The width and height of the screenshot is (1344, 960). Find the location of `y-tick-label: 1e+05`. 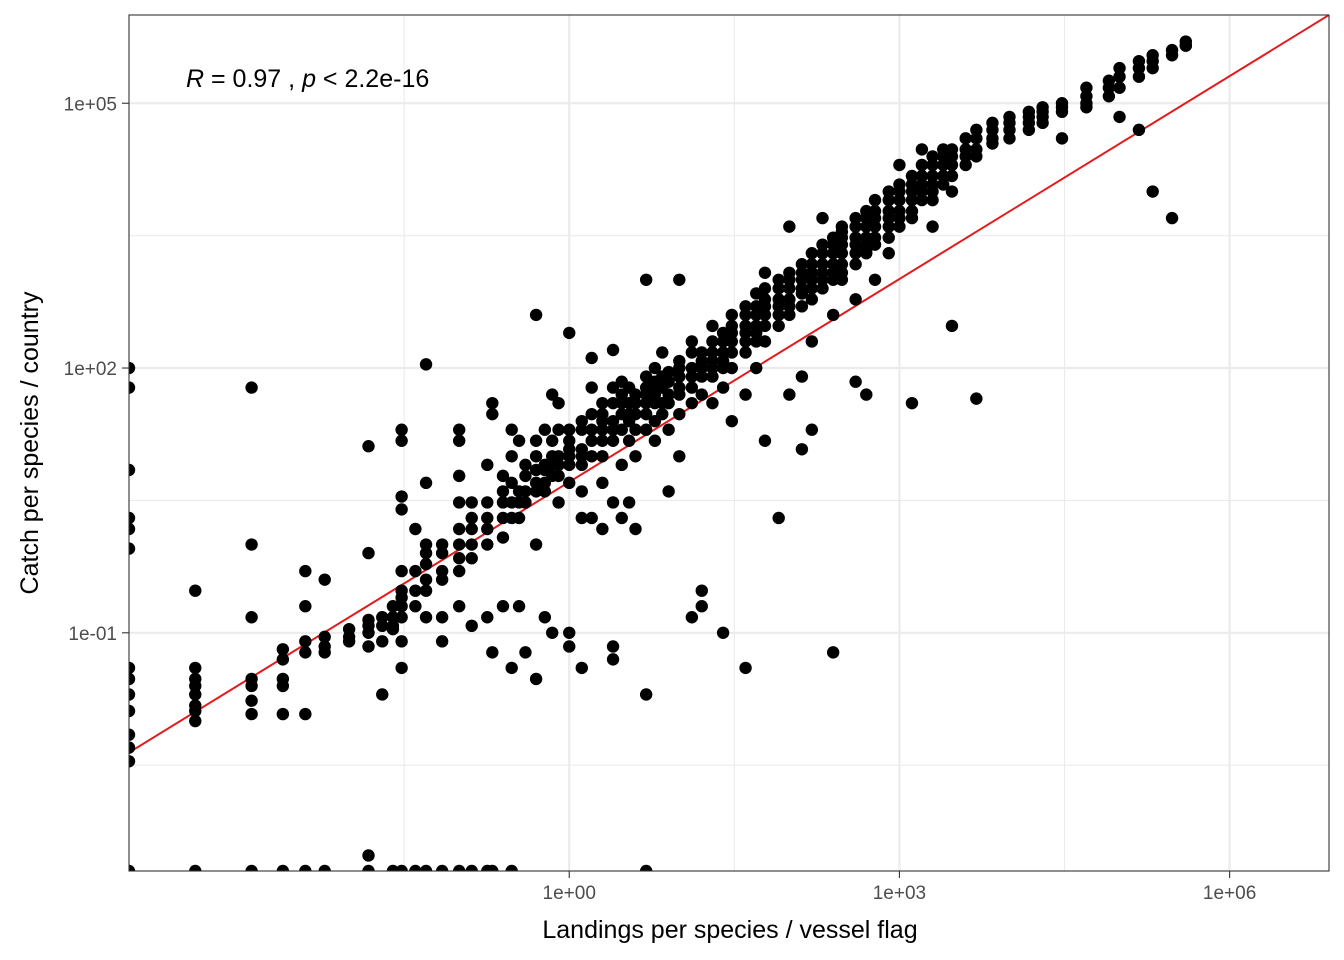

y-tick-label: 1e+05 is located at coordinates (90, 104).